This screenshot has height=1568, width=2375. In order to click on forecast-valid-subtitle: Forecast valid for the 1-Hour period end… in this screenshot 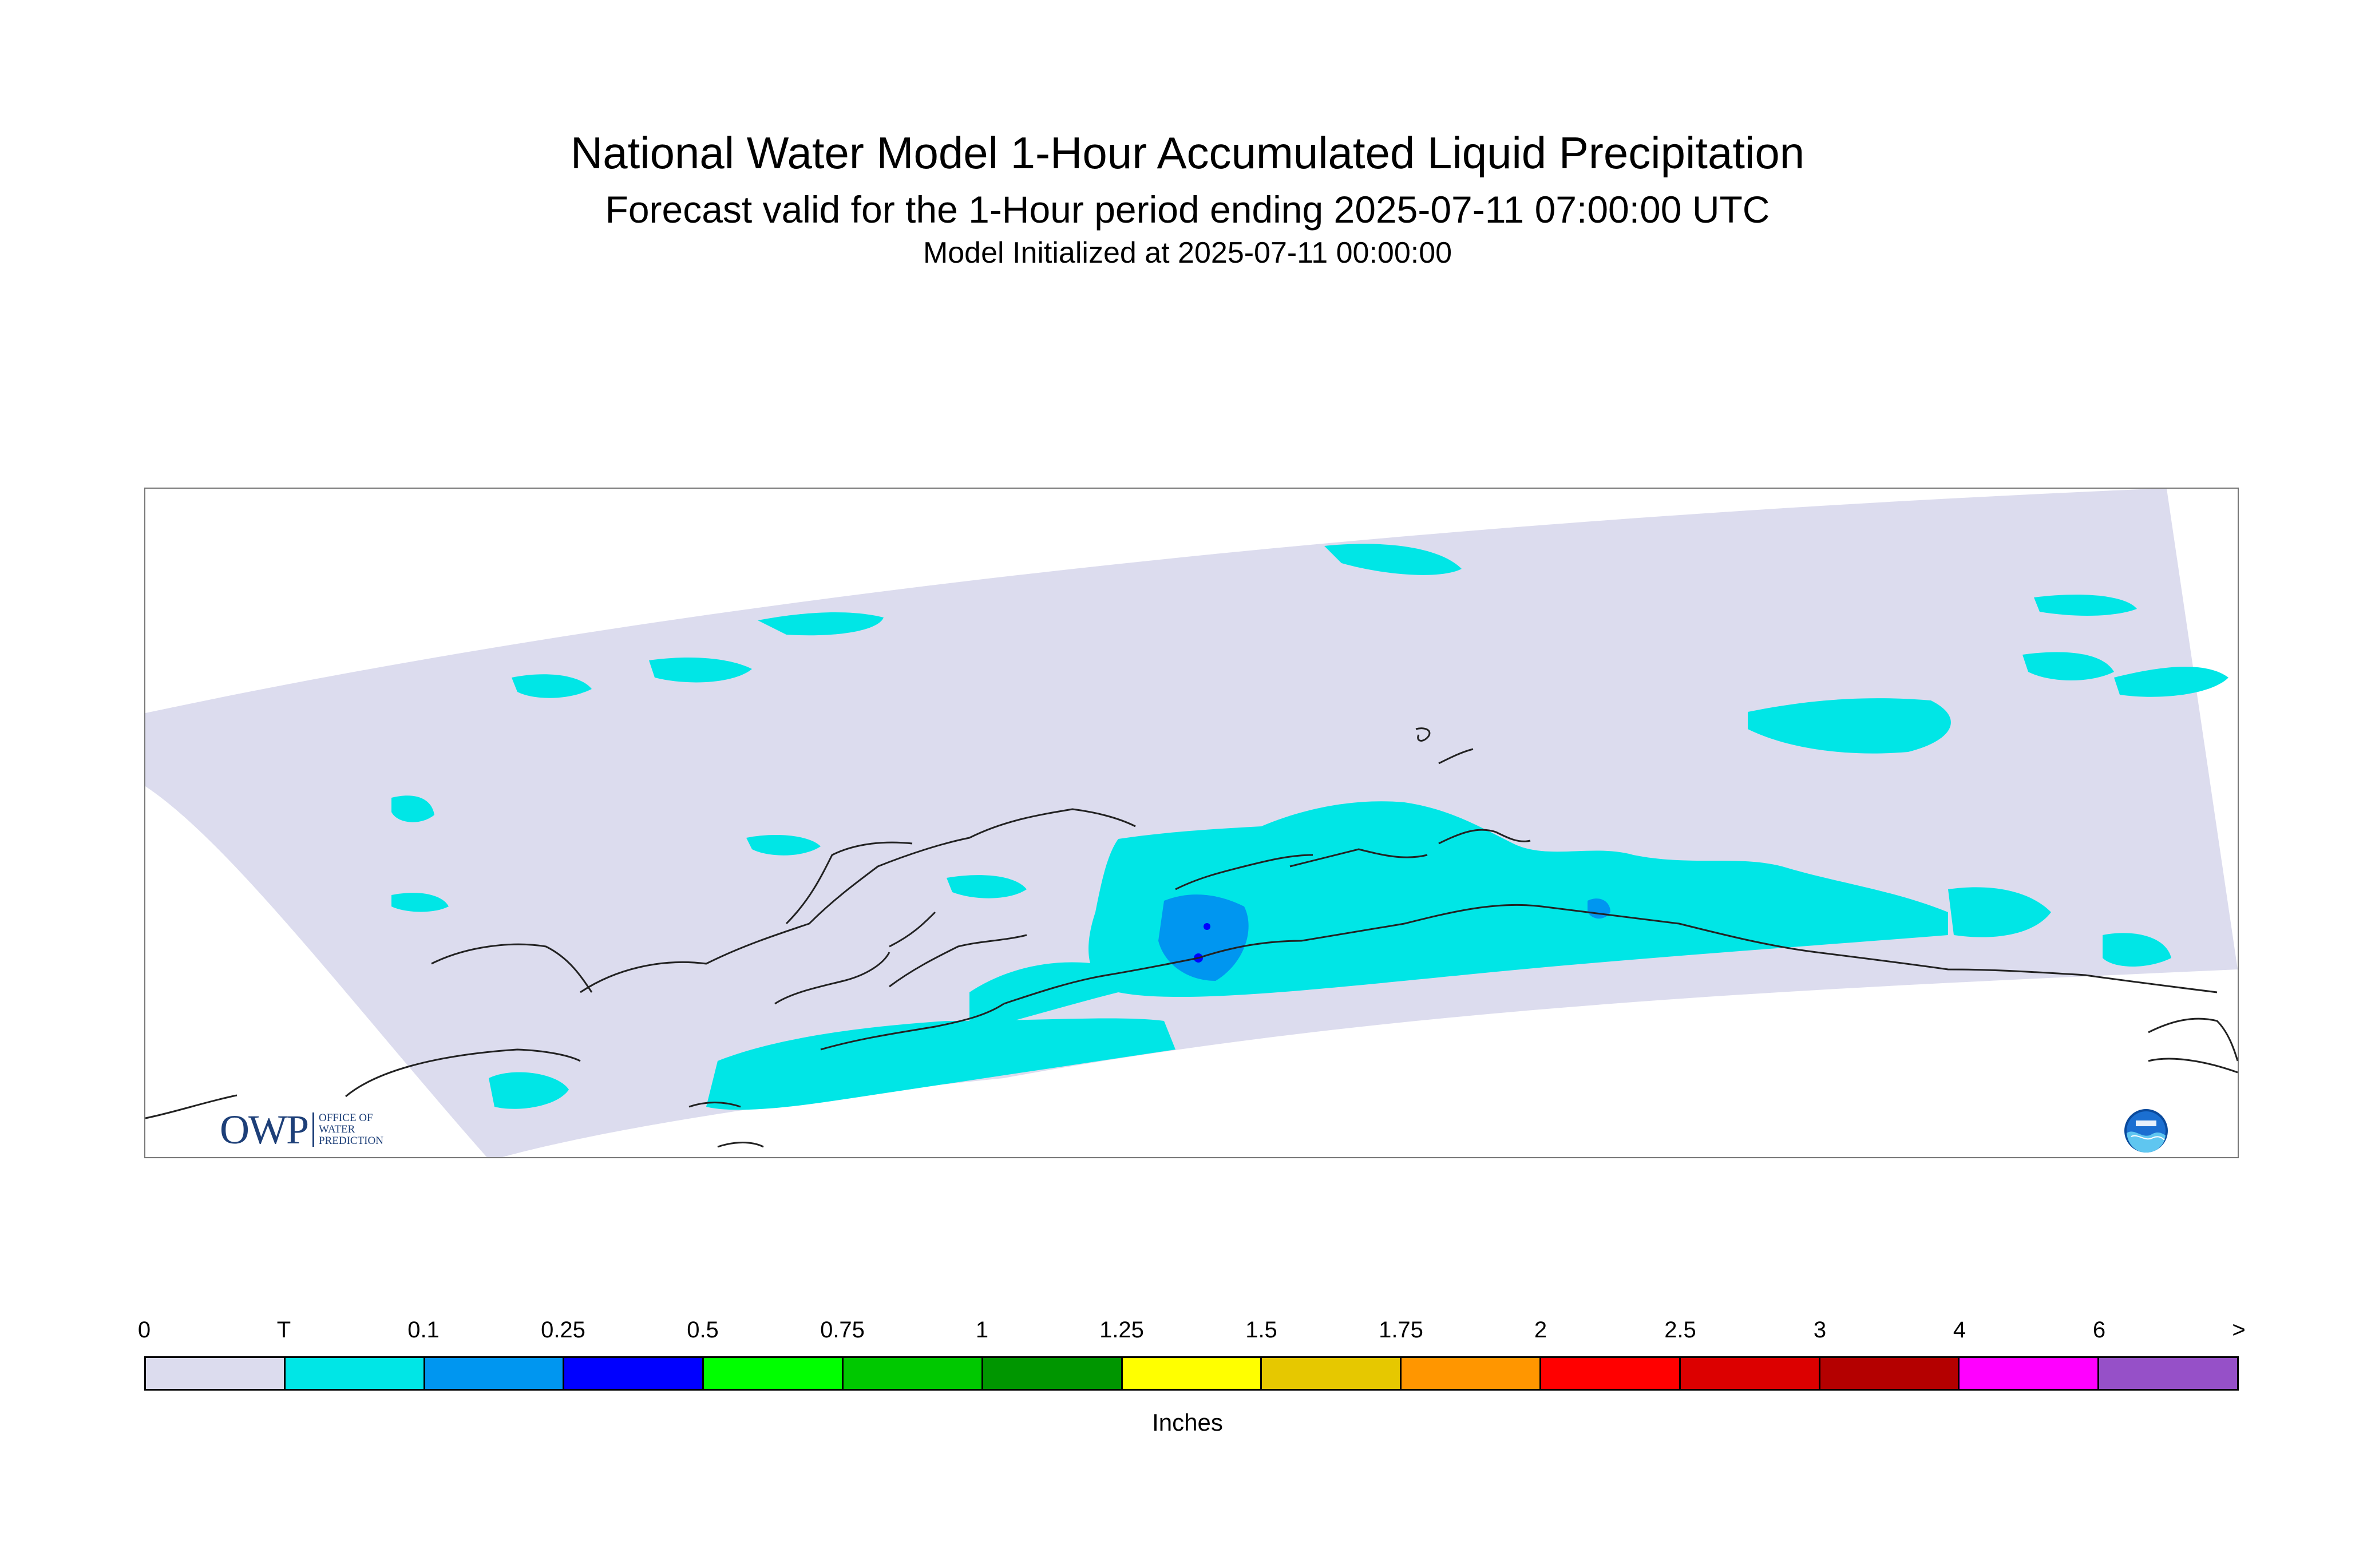, I will do `click(1187, 209)`.